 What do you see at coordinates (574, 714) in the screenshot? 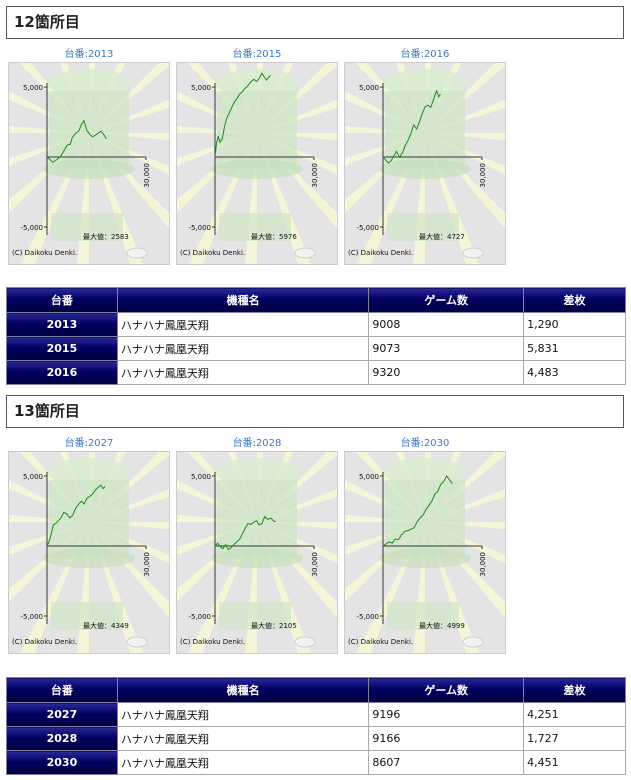
I see `coin-diff: 4,251` at bounding box center [574, 714].